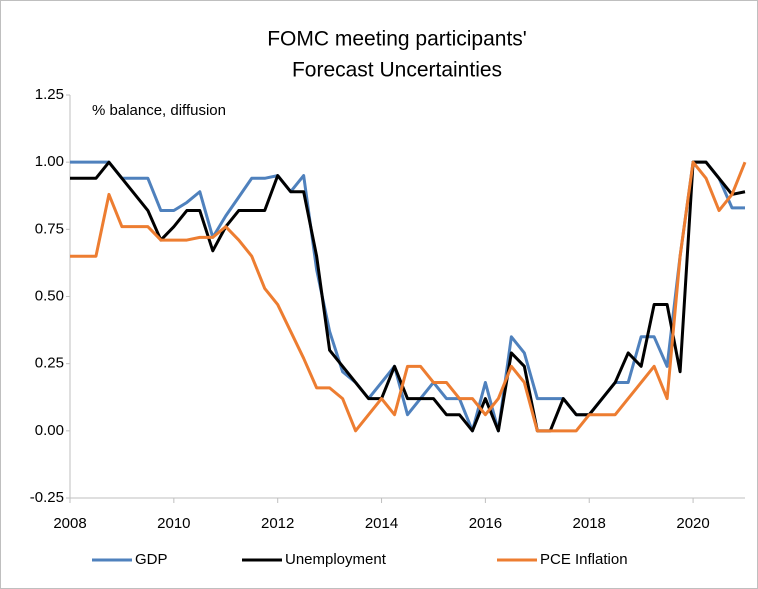 The width and height of the screenshot is (758, 589). What do you see at coordinates (336, 559) in the screenshot?
I see `legend-label: Unemployment` at bounding box center [336, 559].